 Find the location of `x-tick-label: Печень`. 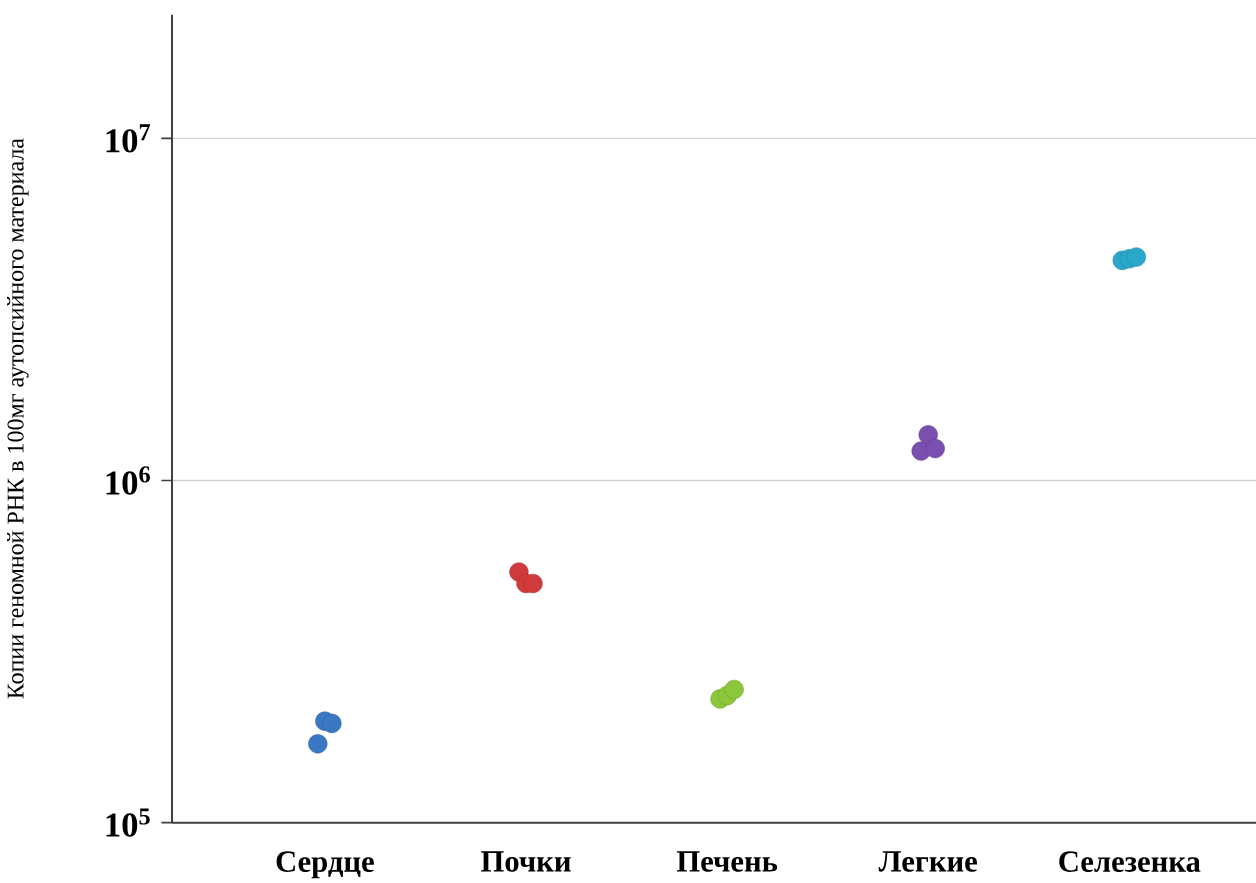

x-tick-label: Печень is located at coordinates (727, 861).